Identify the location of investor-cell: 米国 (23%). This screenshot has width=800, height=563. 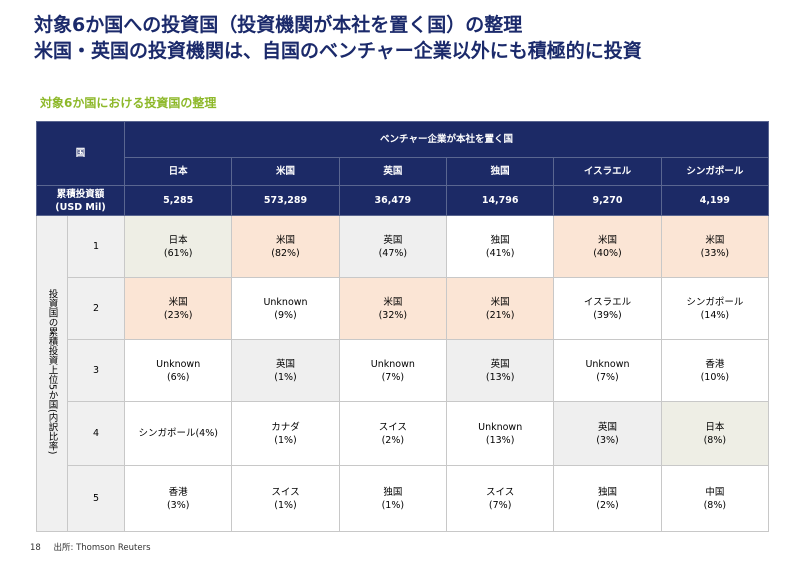
(178, 308).